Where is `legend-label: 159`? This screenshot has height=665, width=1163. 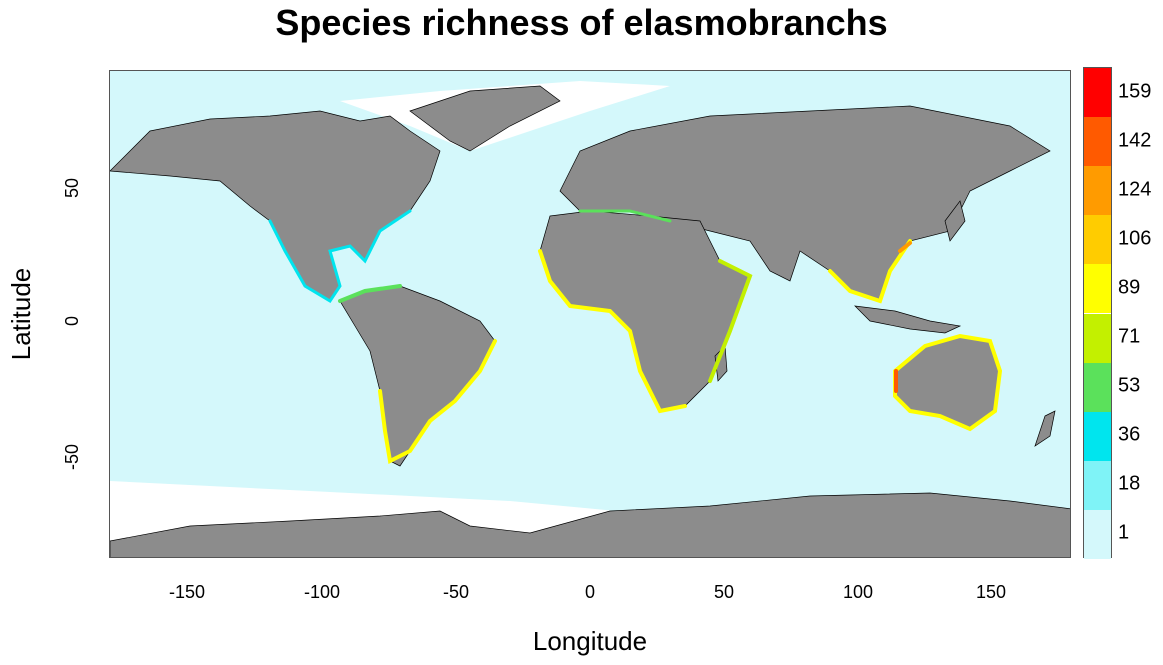 legend-label: 159 is located at coordinates (1135, 91).